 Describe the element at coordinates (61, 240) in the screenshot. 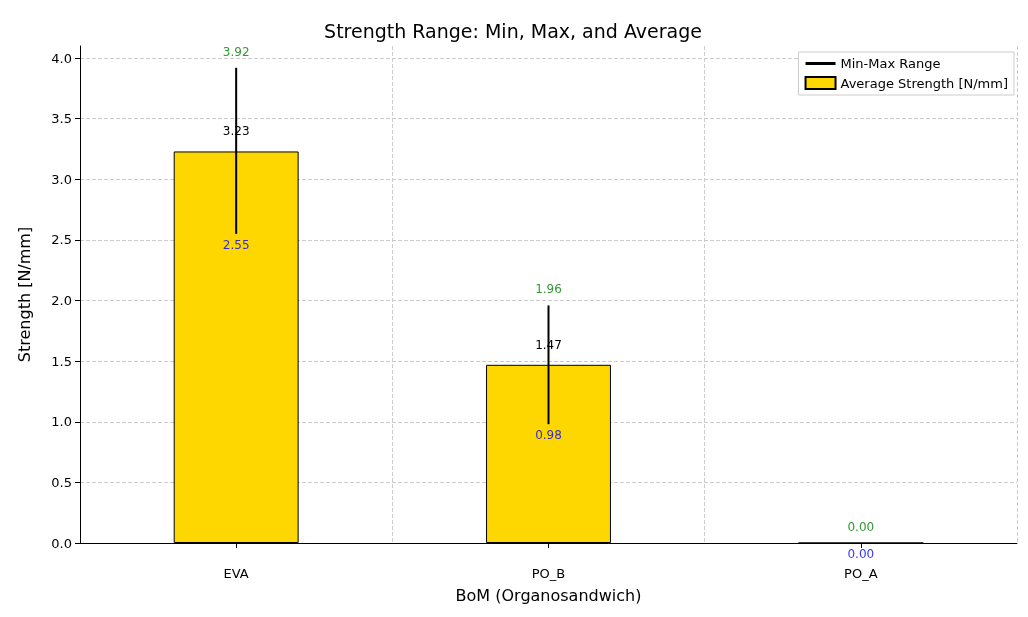

I see `y-tick-label: 2.5` at that location.